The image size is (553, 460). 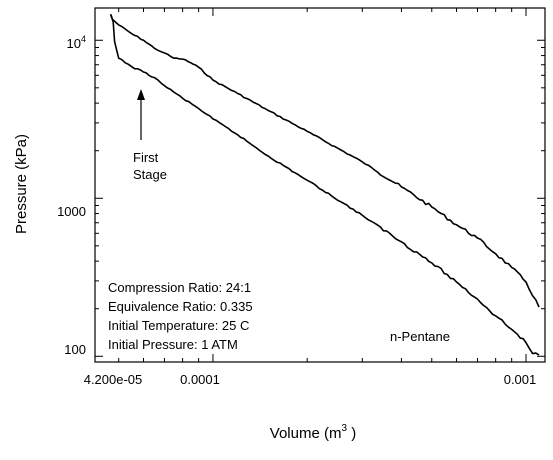 I want to click on y-tick-label-0: 100, so click(x=75, y=349).